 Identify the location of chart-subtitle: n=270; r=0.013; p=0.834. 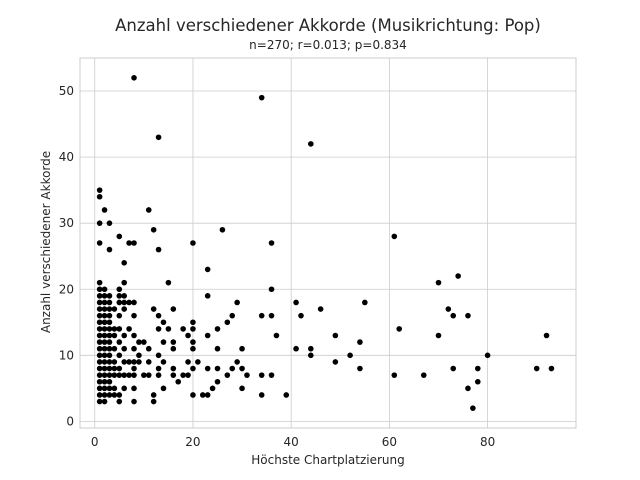
(328, 45).